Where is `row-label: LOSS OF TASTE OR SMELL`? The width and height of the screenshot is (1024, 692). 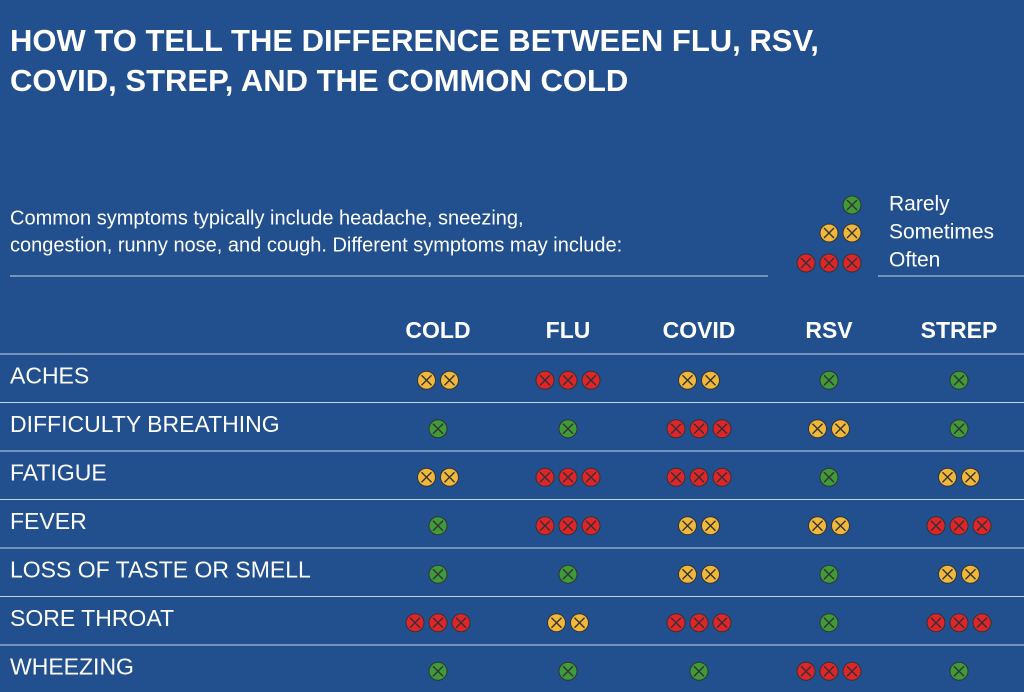
row-label: LOSS OF TASTE OR SMELL is located at coordinates (160, 569).